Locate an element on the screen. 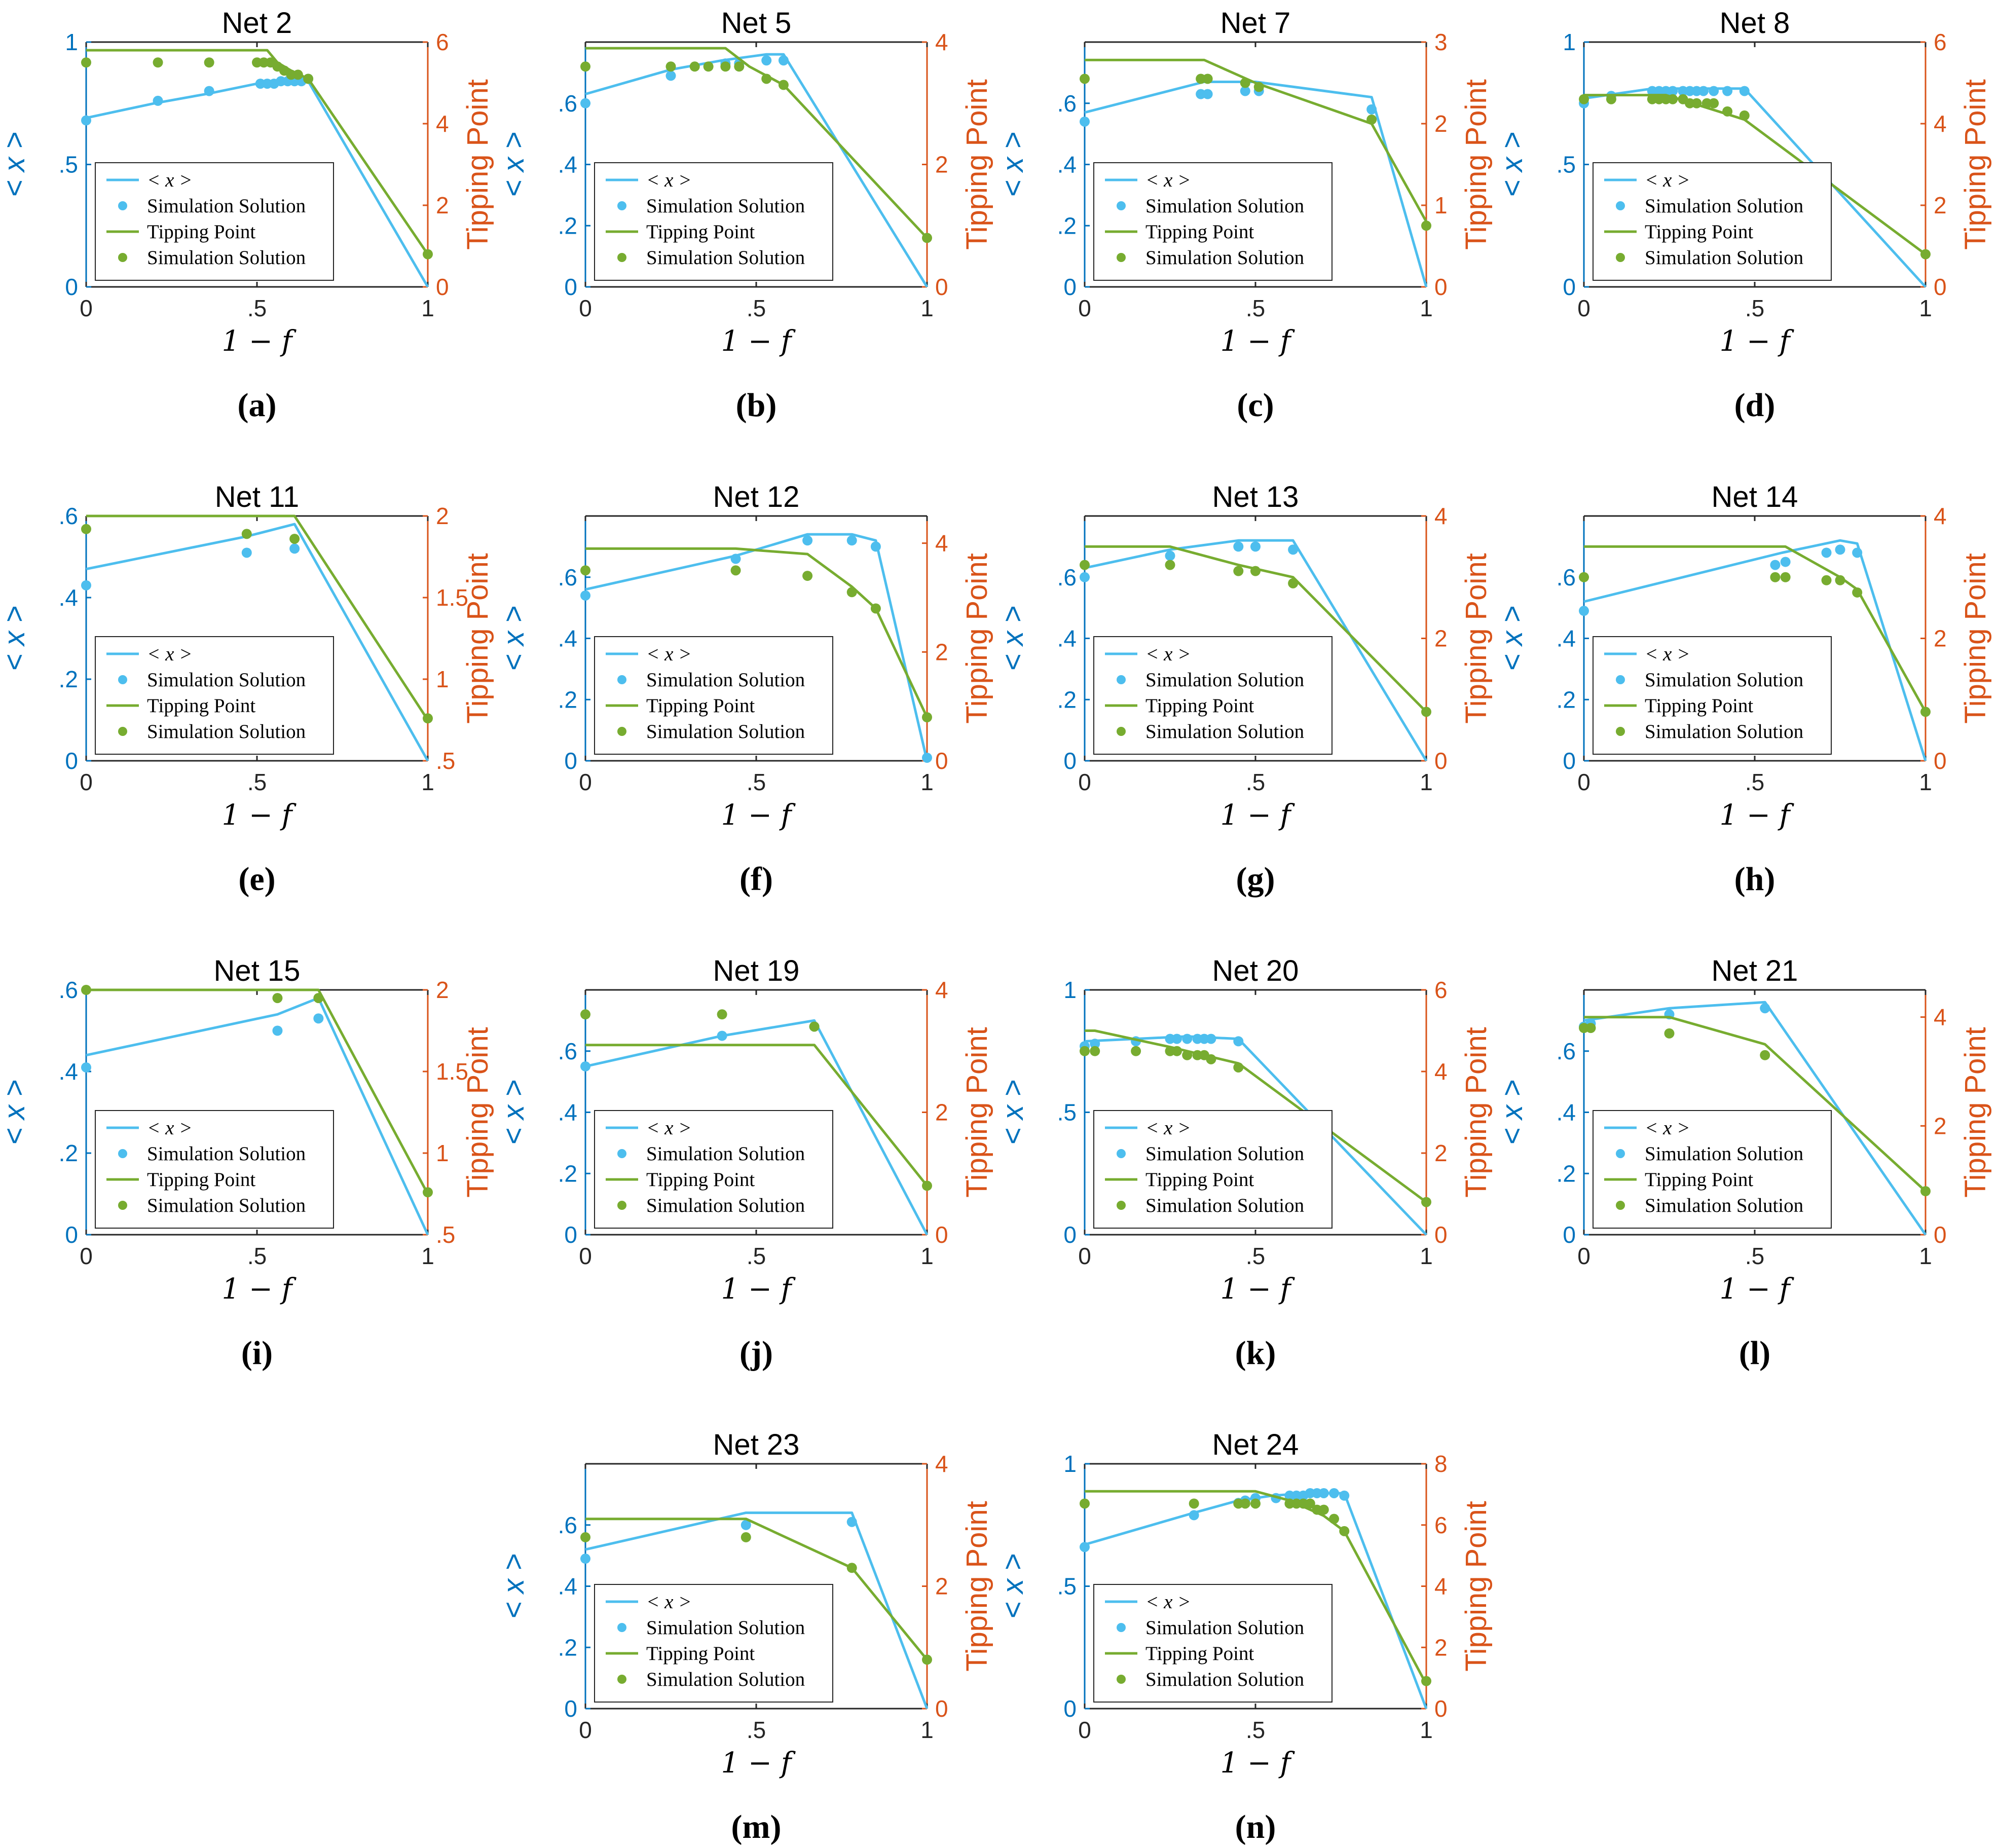  y-right-tick-label: 1 is located at coordinates (442, 1153).